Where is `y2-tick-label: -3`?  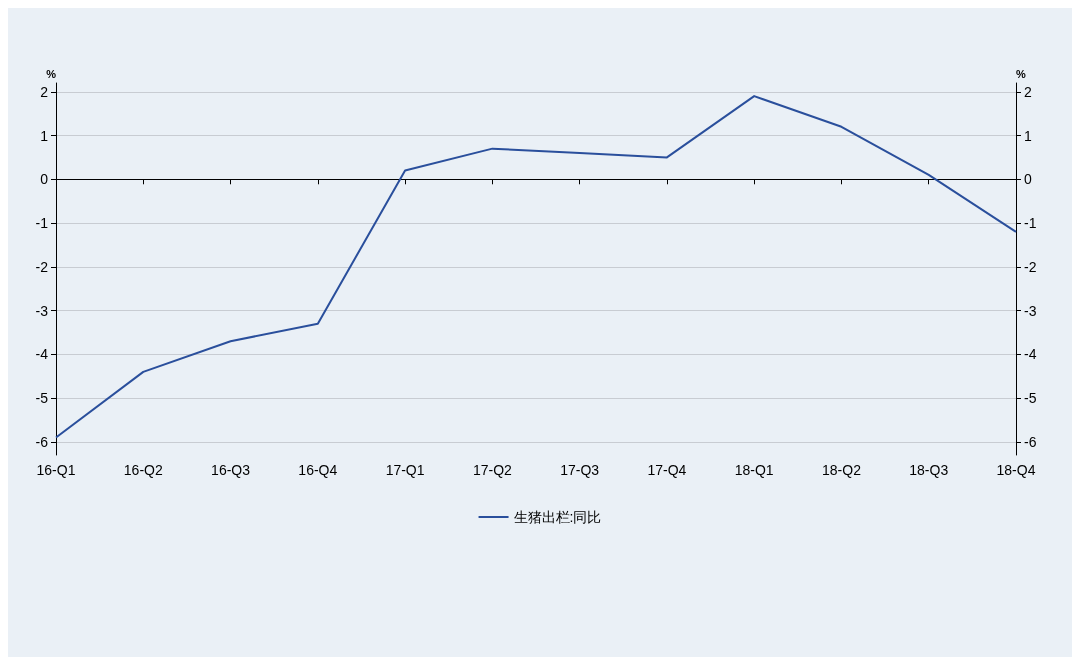 y2-tick-label: -3 is located at coordinates (1030, 310).